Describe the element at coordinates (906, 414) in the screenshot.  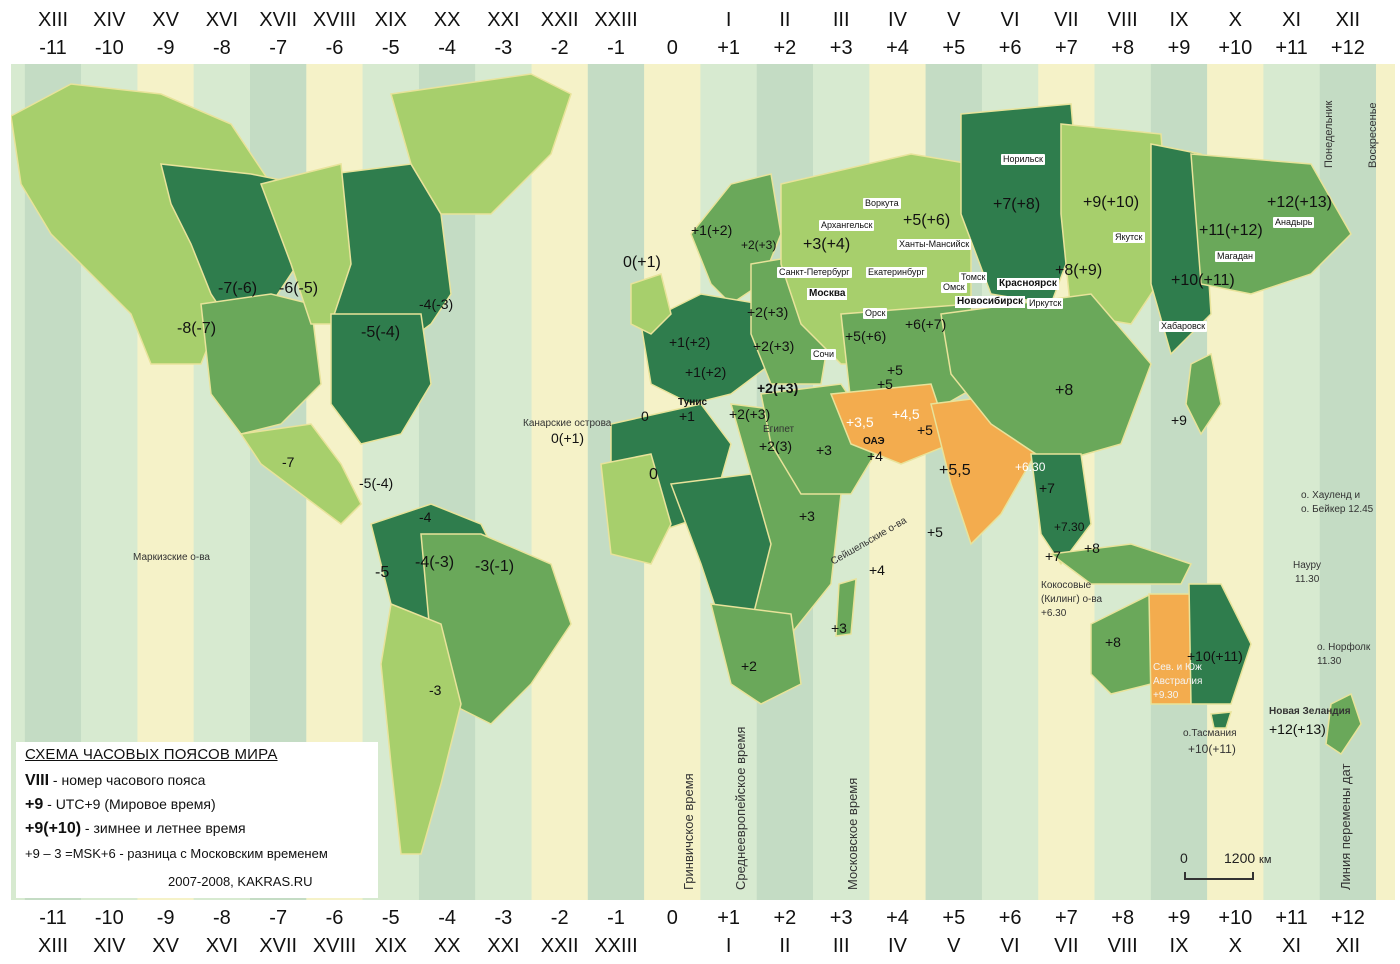
I see `zone-label: +4,5` at that location.